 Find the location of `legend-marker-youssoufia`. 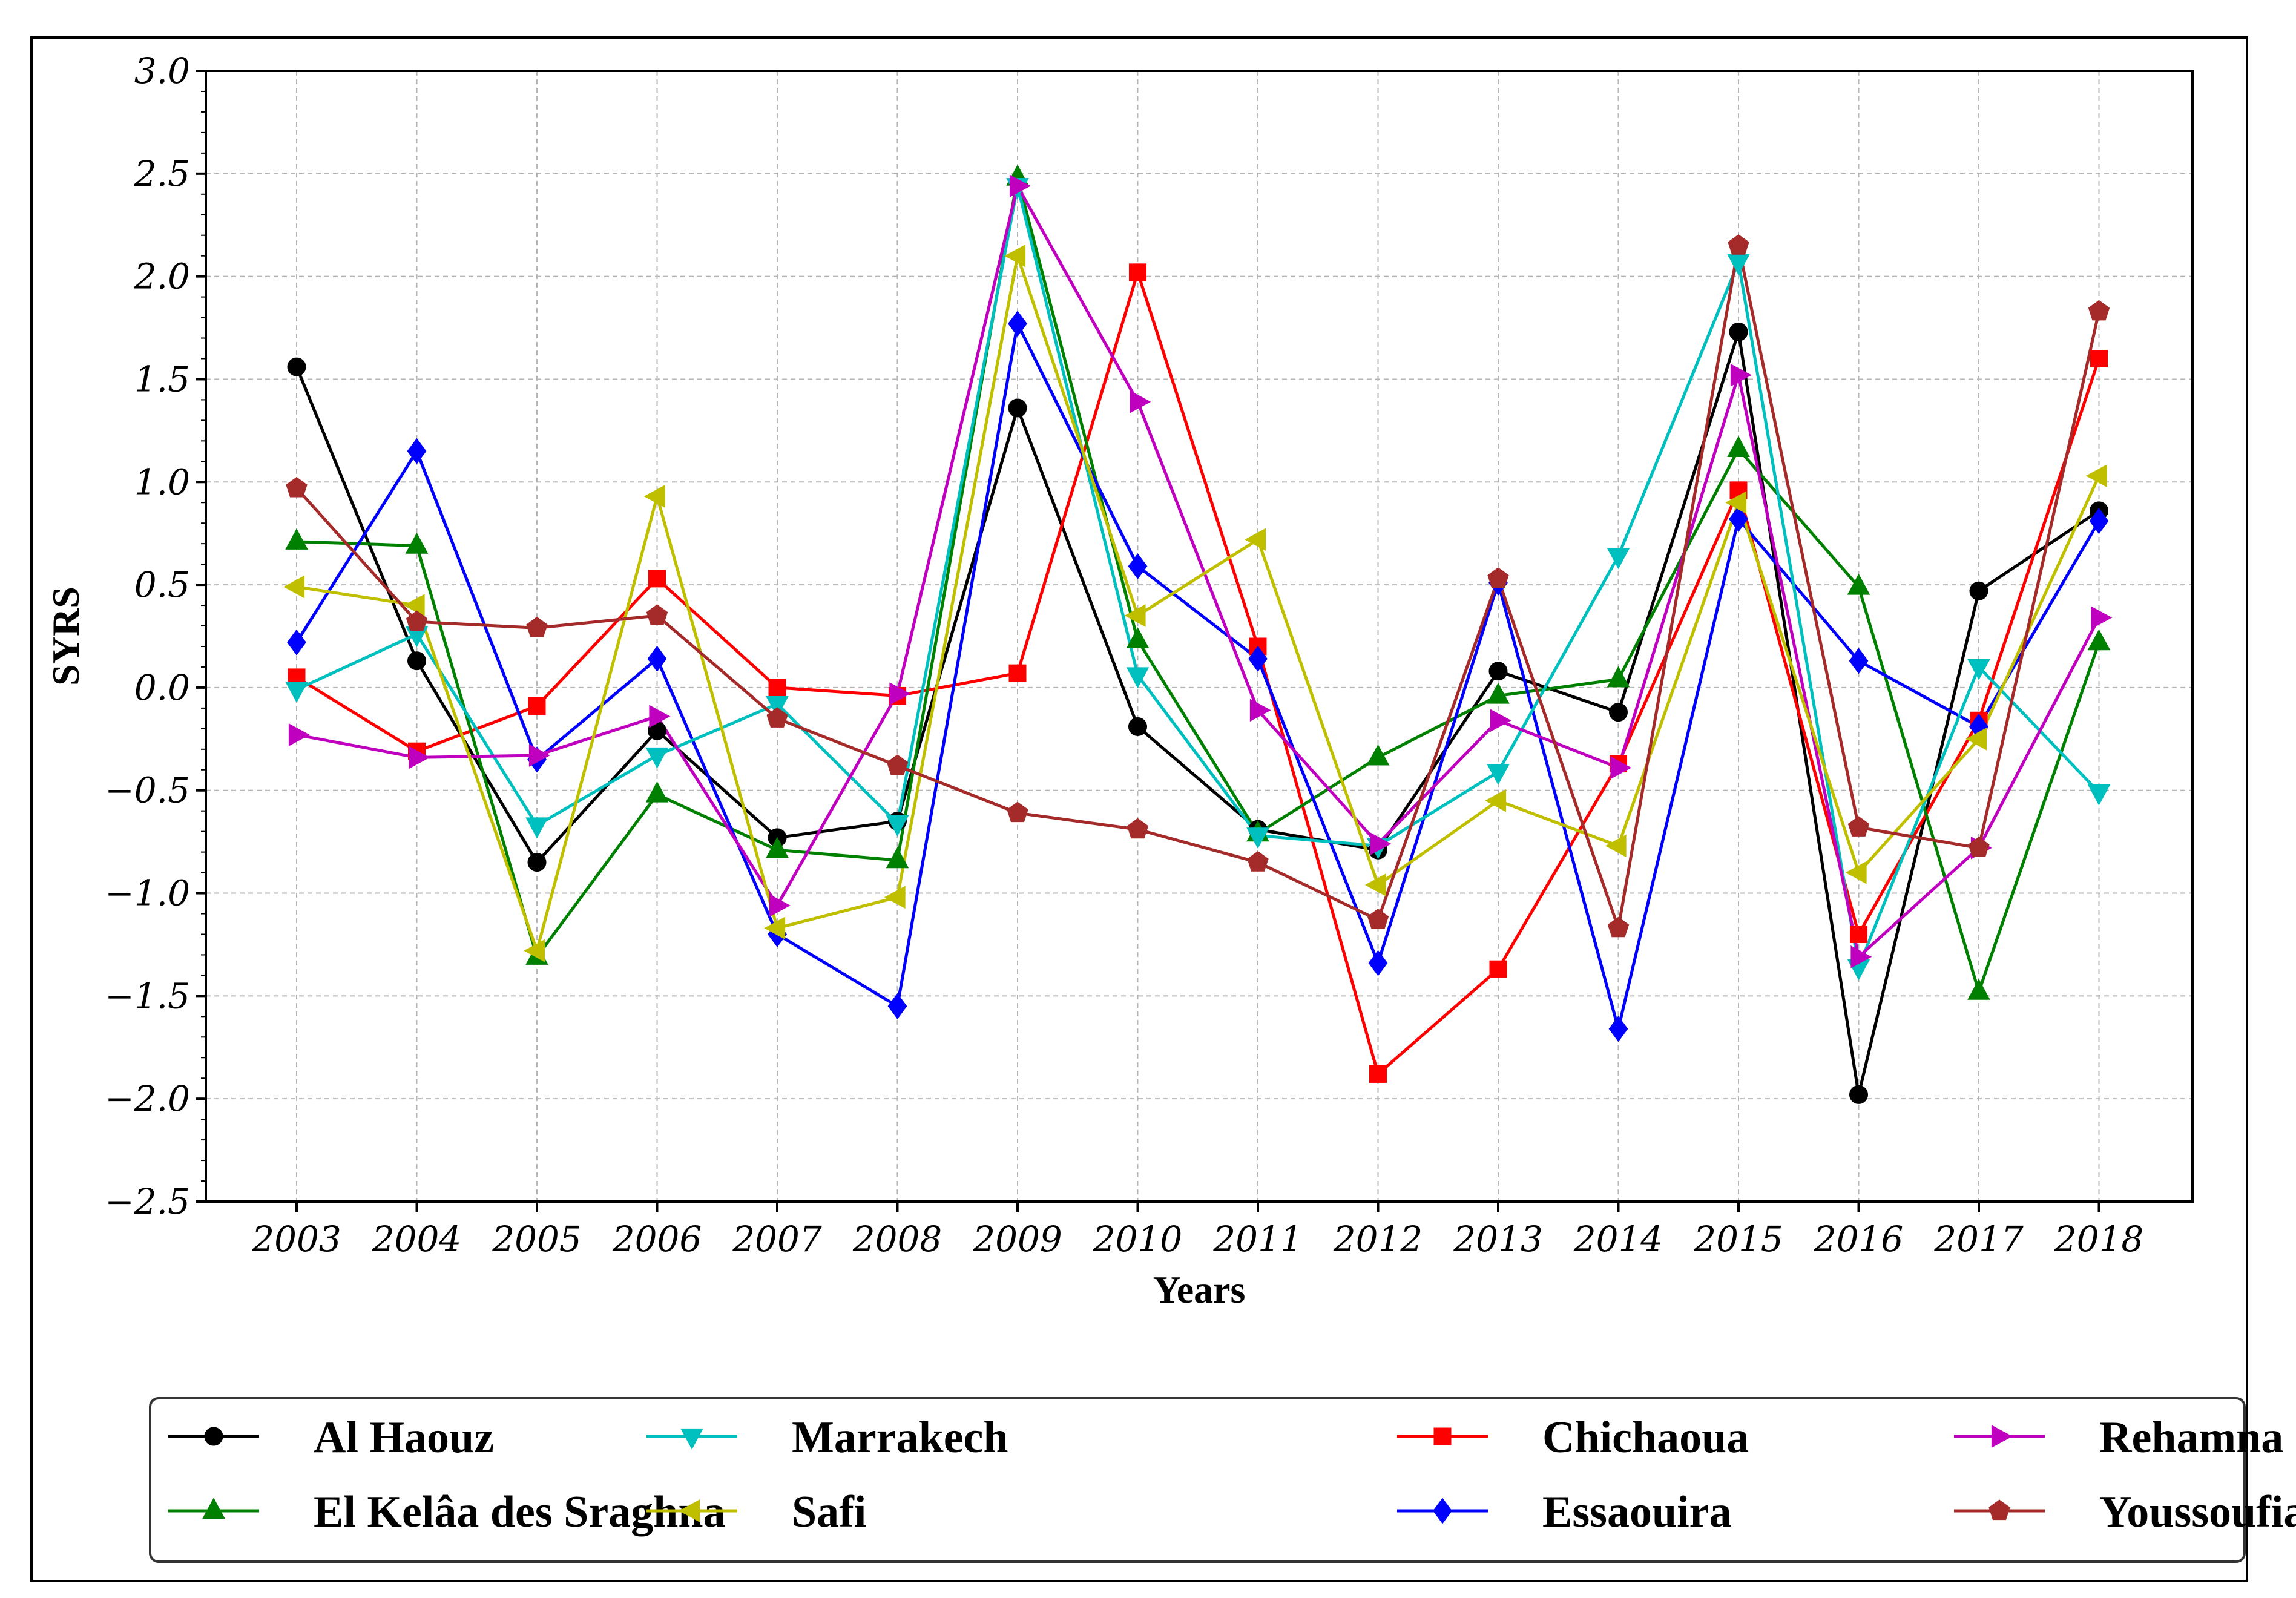

legend-marker-youssoufia is located at coordinates (1999, 1510).